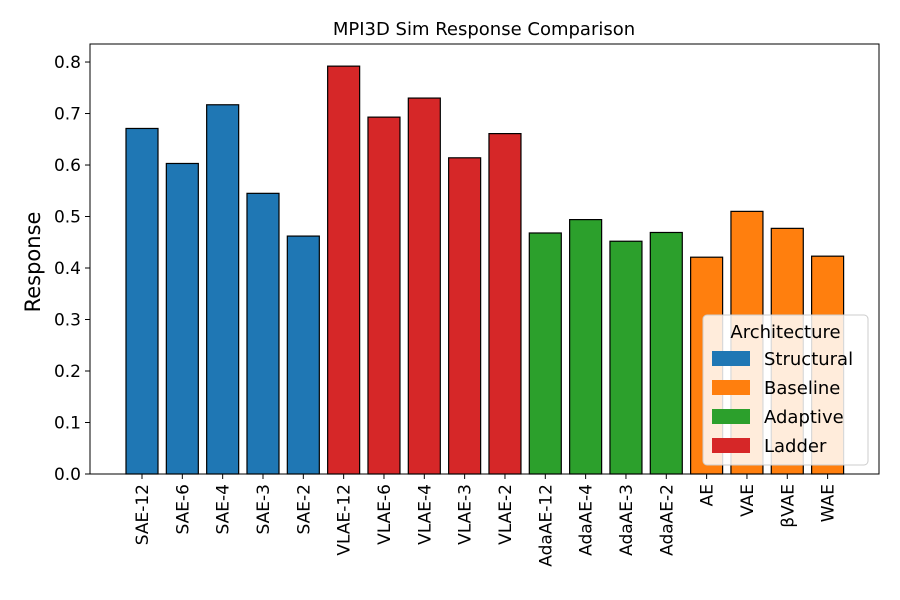 The width and height of the screenshot is (900, 600). I want to click on x-tick-label: AE, so click(708, 495).